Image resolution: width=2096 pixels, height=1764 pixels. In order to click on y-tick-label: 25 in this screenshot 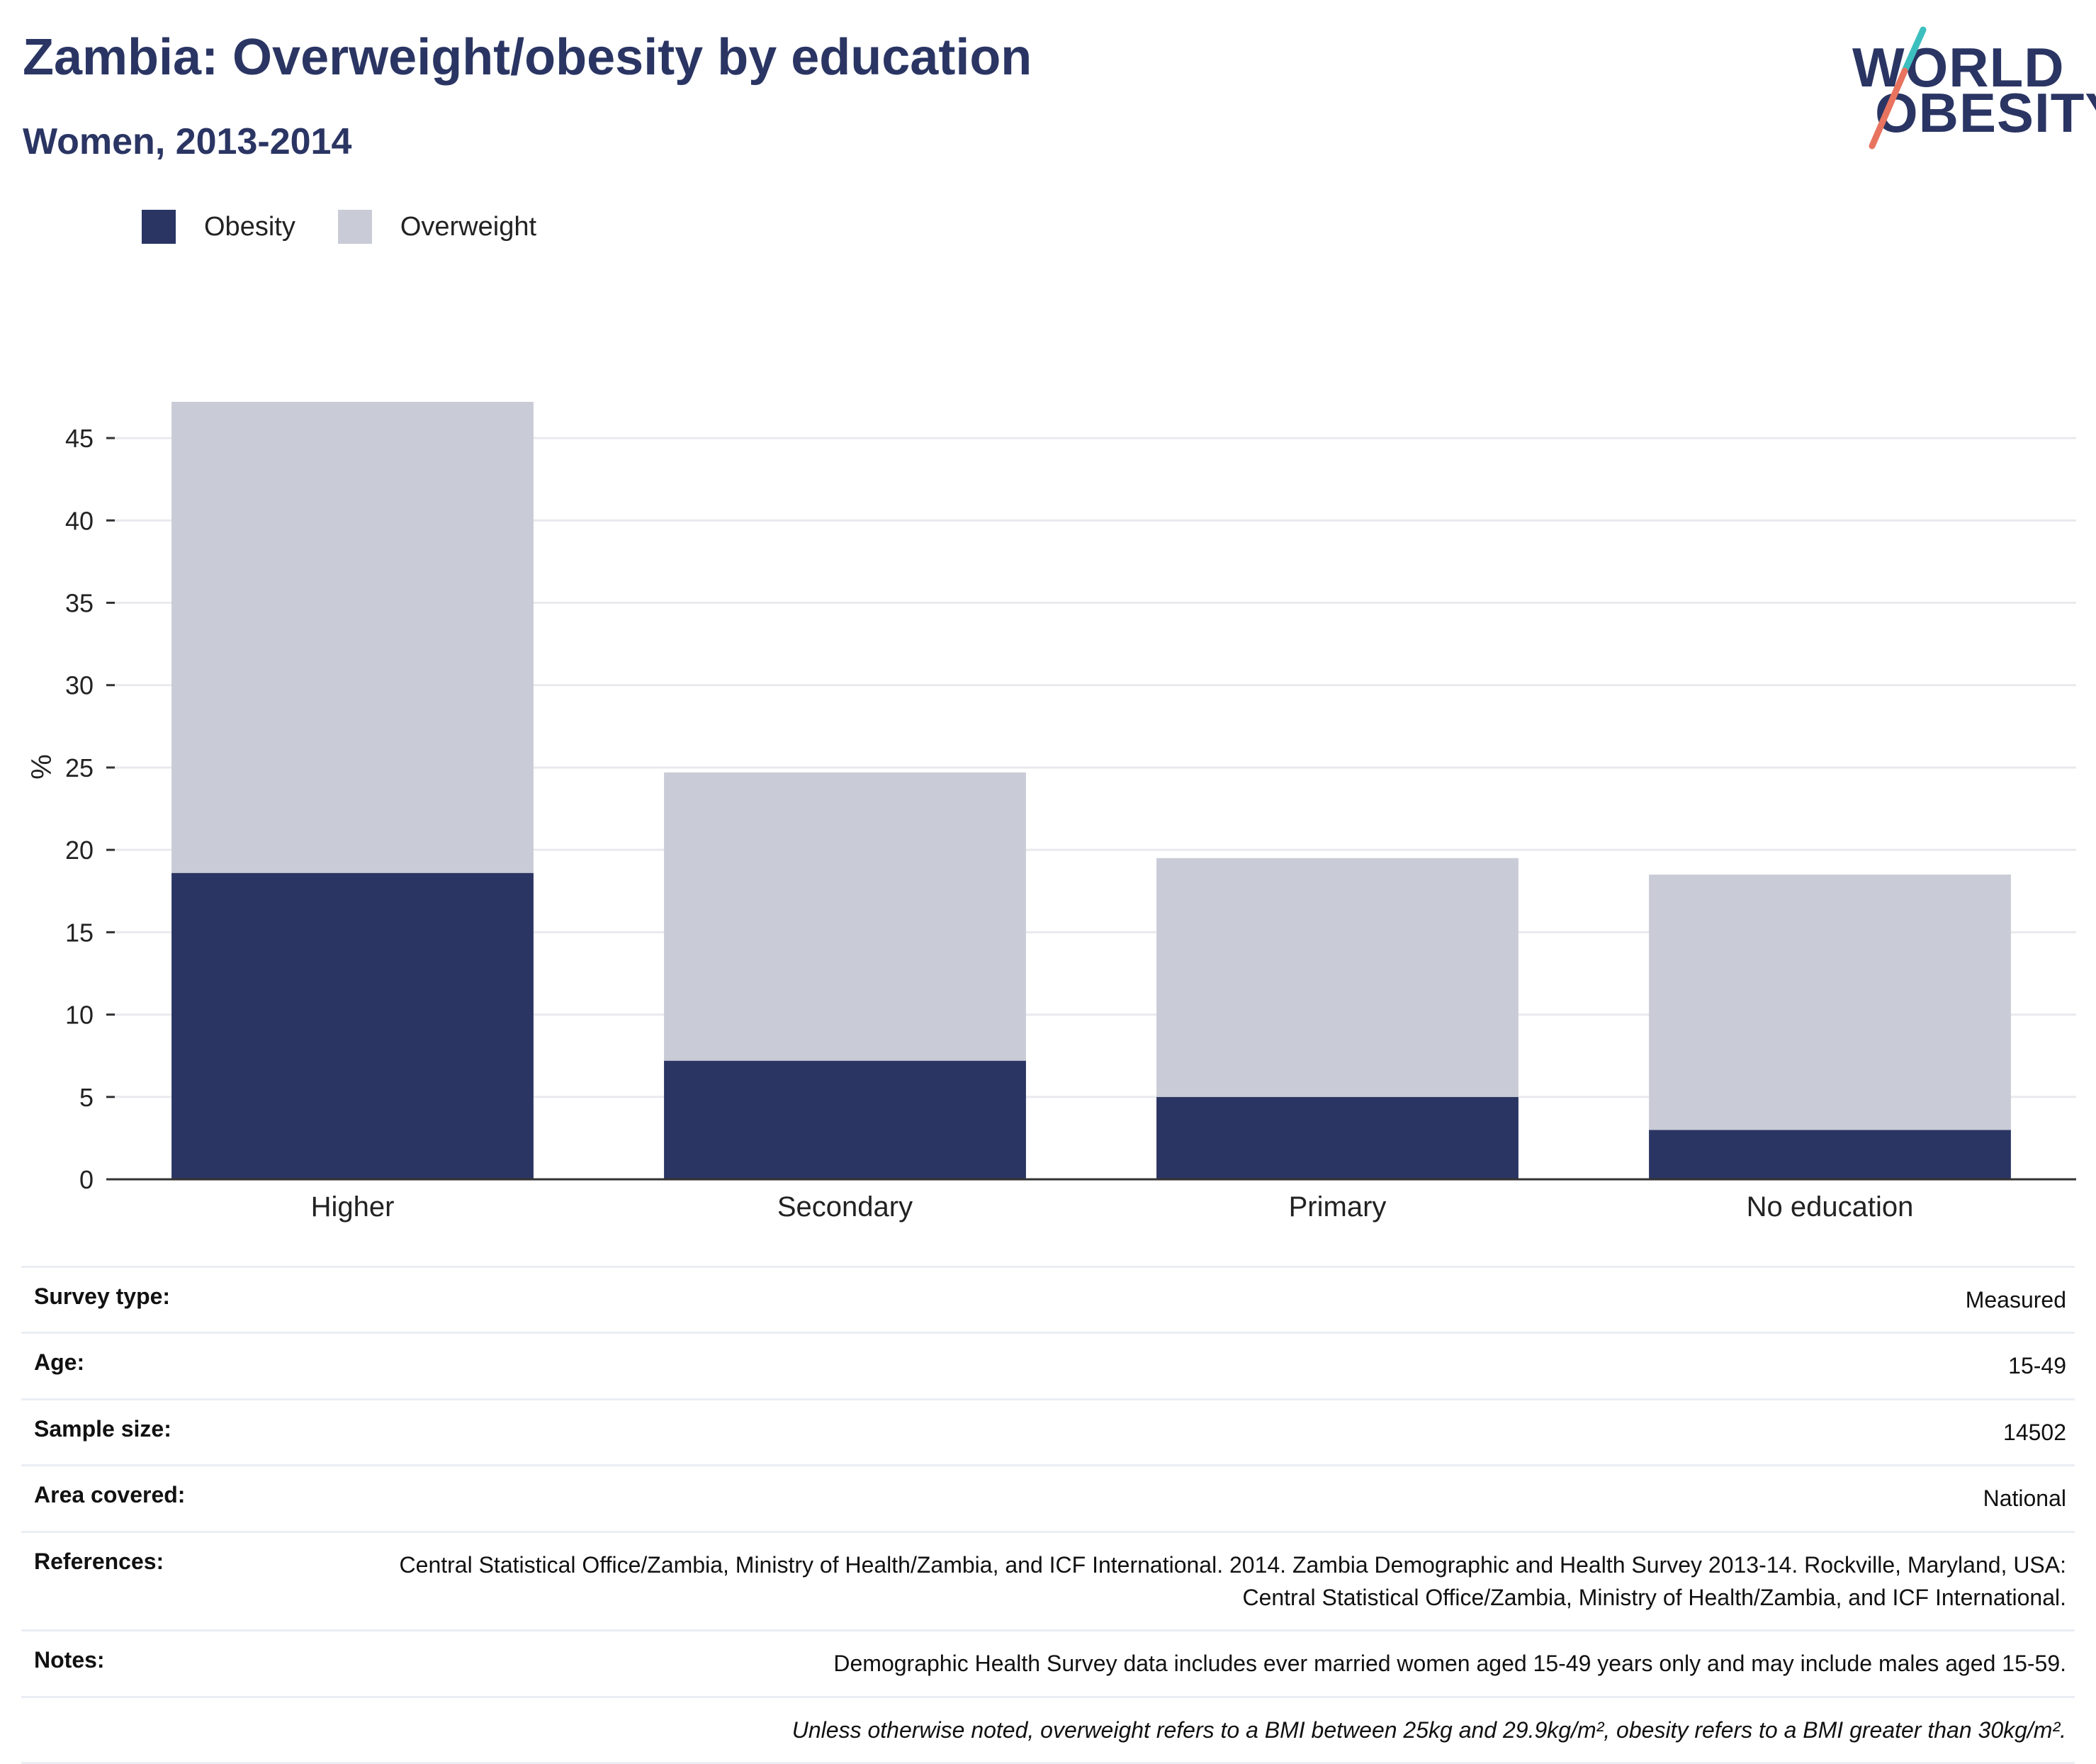, I will do `click(80, 767)`.